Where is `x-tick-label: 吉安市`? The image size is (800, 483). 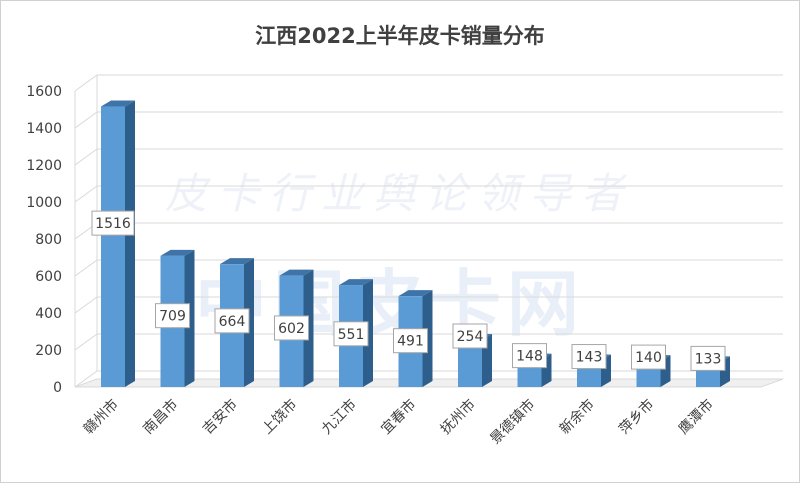
x-tick-label: 吉安市 is located at coordinates (220, 417).